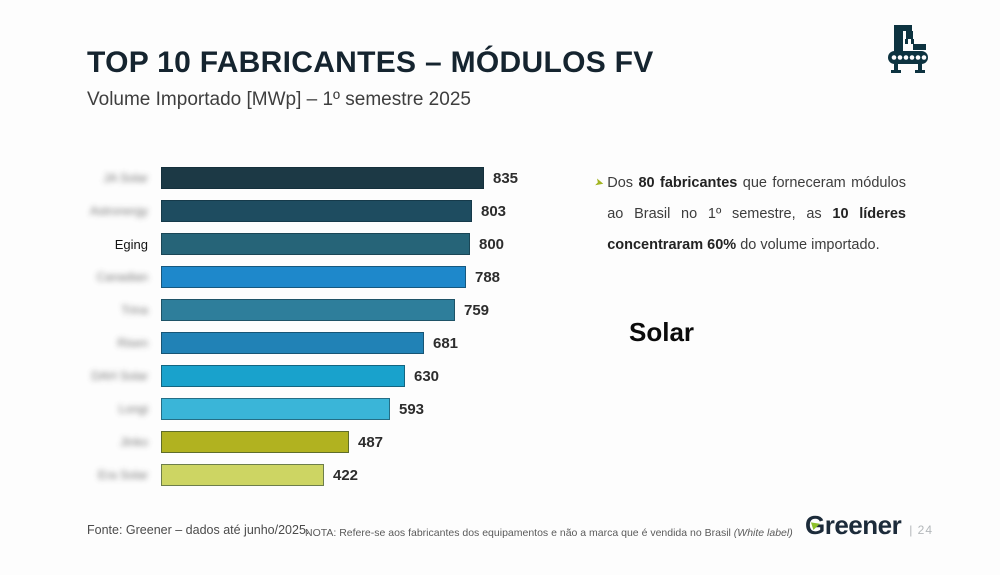 Image resolution: width=1000 pixels, height=575 pixels. I want to click on bar-category-label: Astronergy, so click(118, 211).